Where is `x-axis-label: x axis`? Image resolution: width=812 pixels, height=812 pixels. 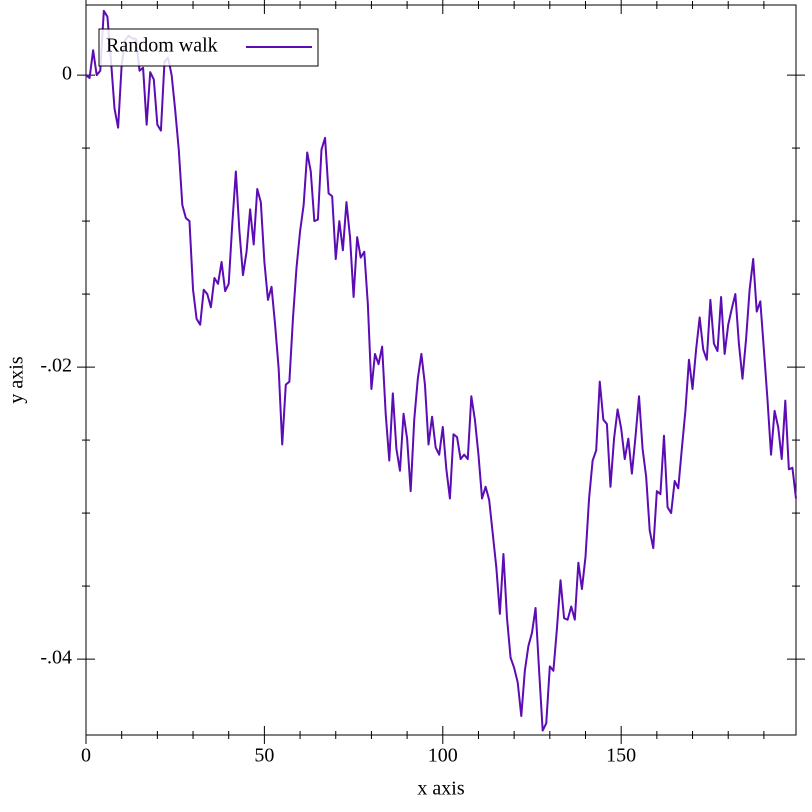
x-axis-label: x axis is located at coordinates (440, 789).